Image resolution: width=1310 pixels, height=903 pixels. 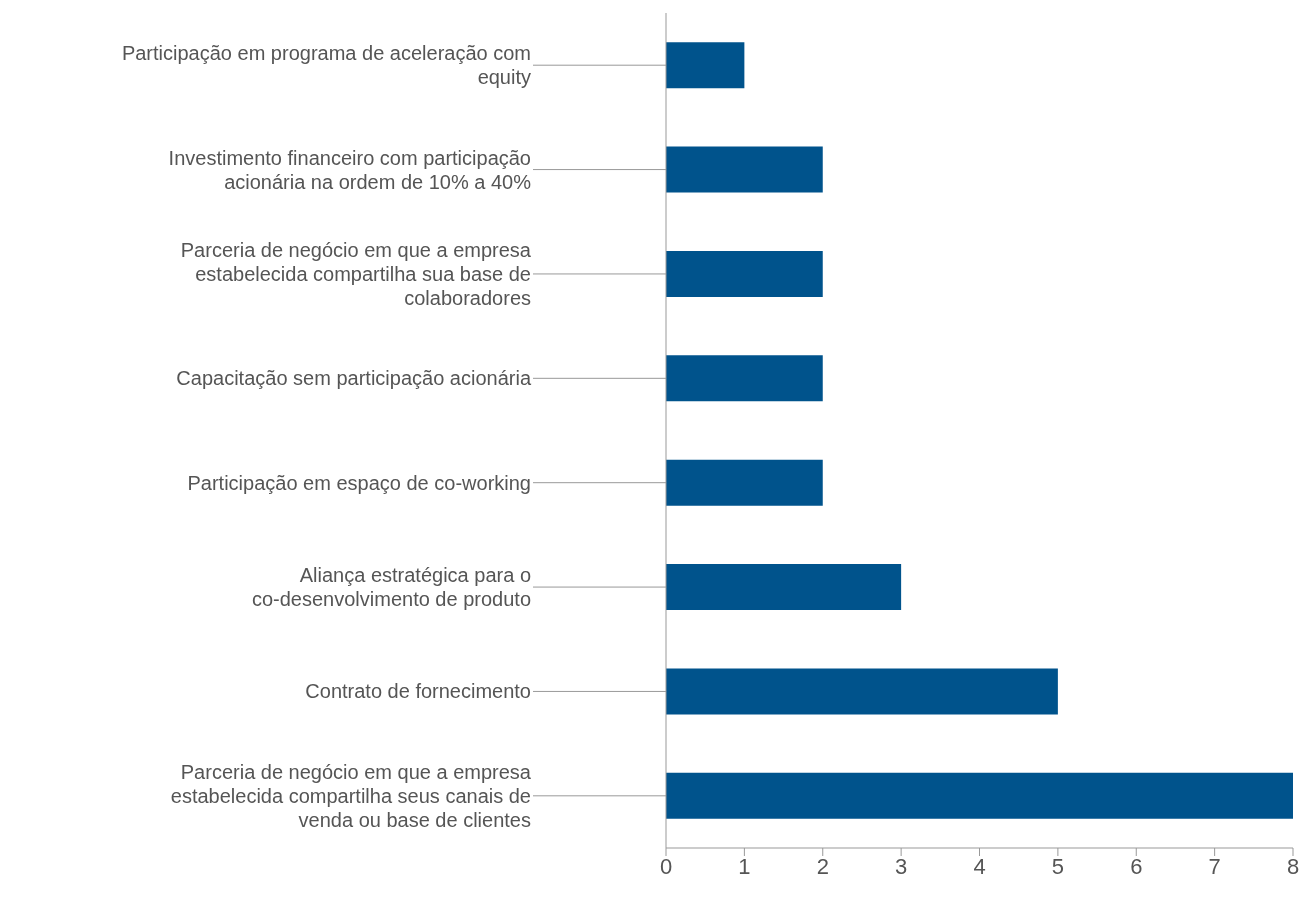 What do you see at coordinates (822, 866) in the screenshot?
I see `x-tick-label: 2` at bounding box center [822, 866].